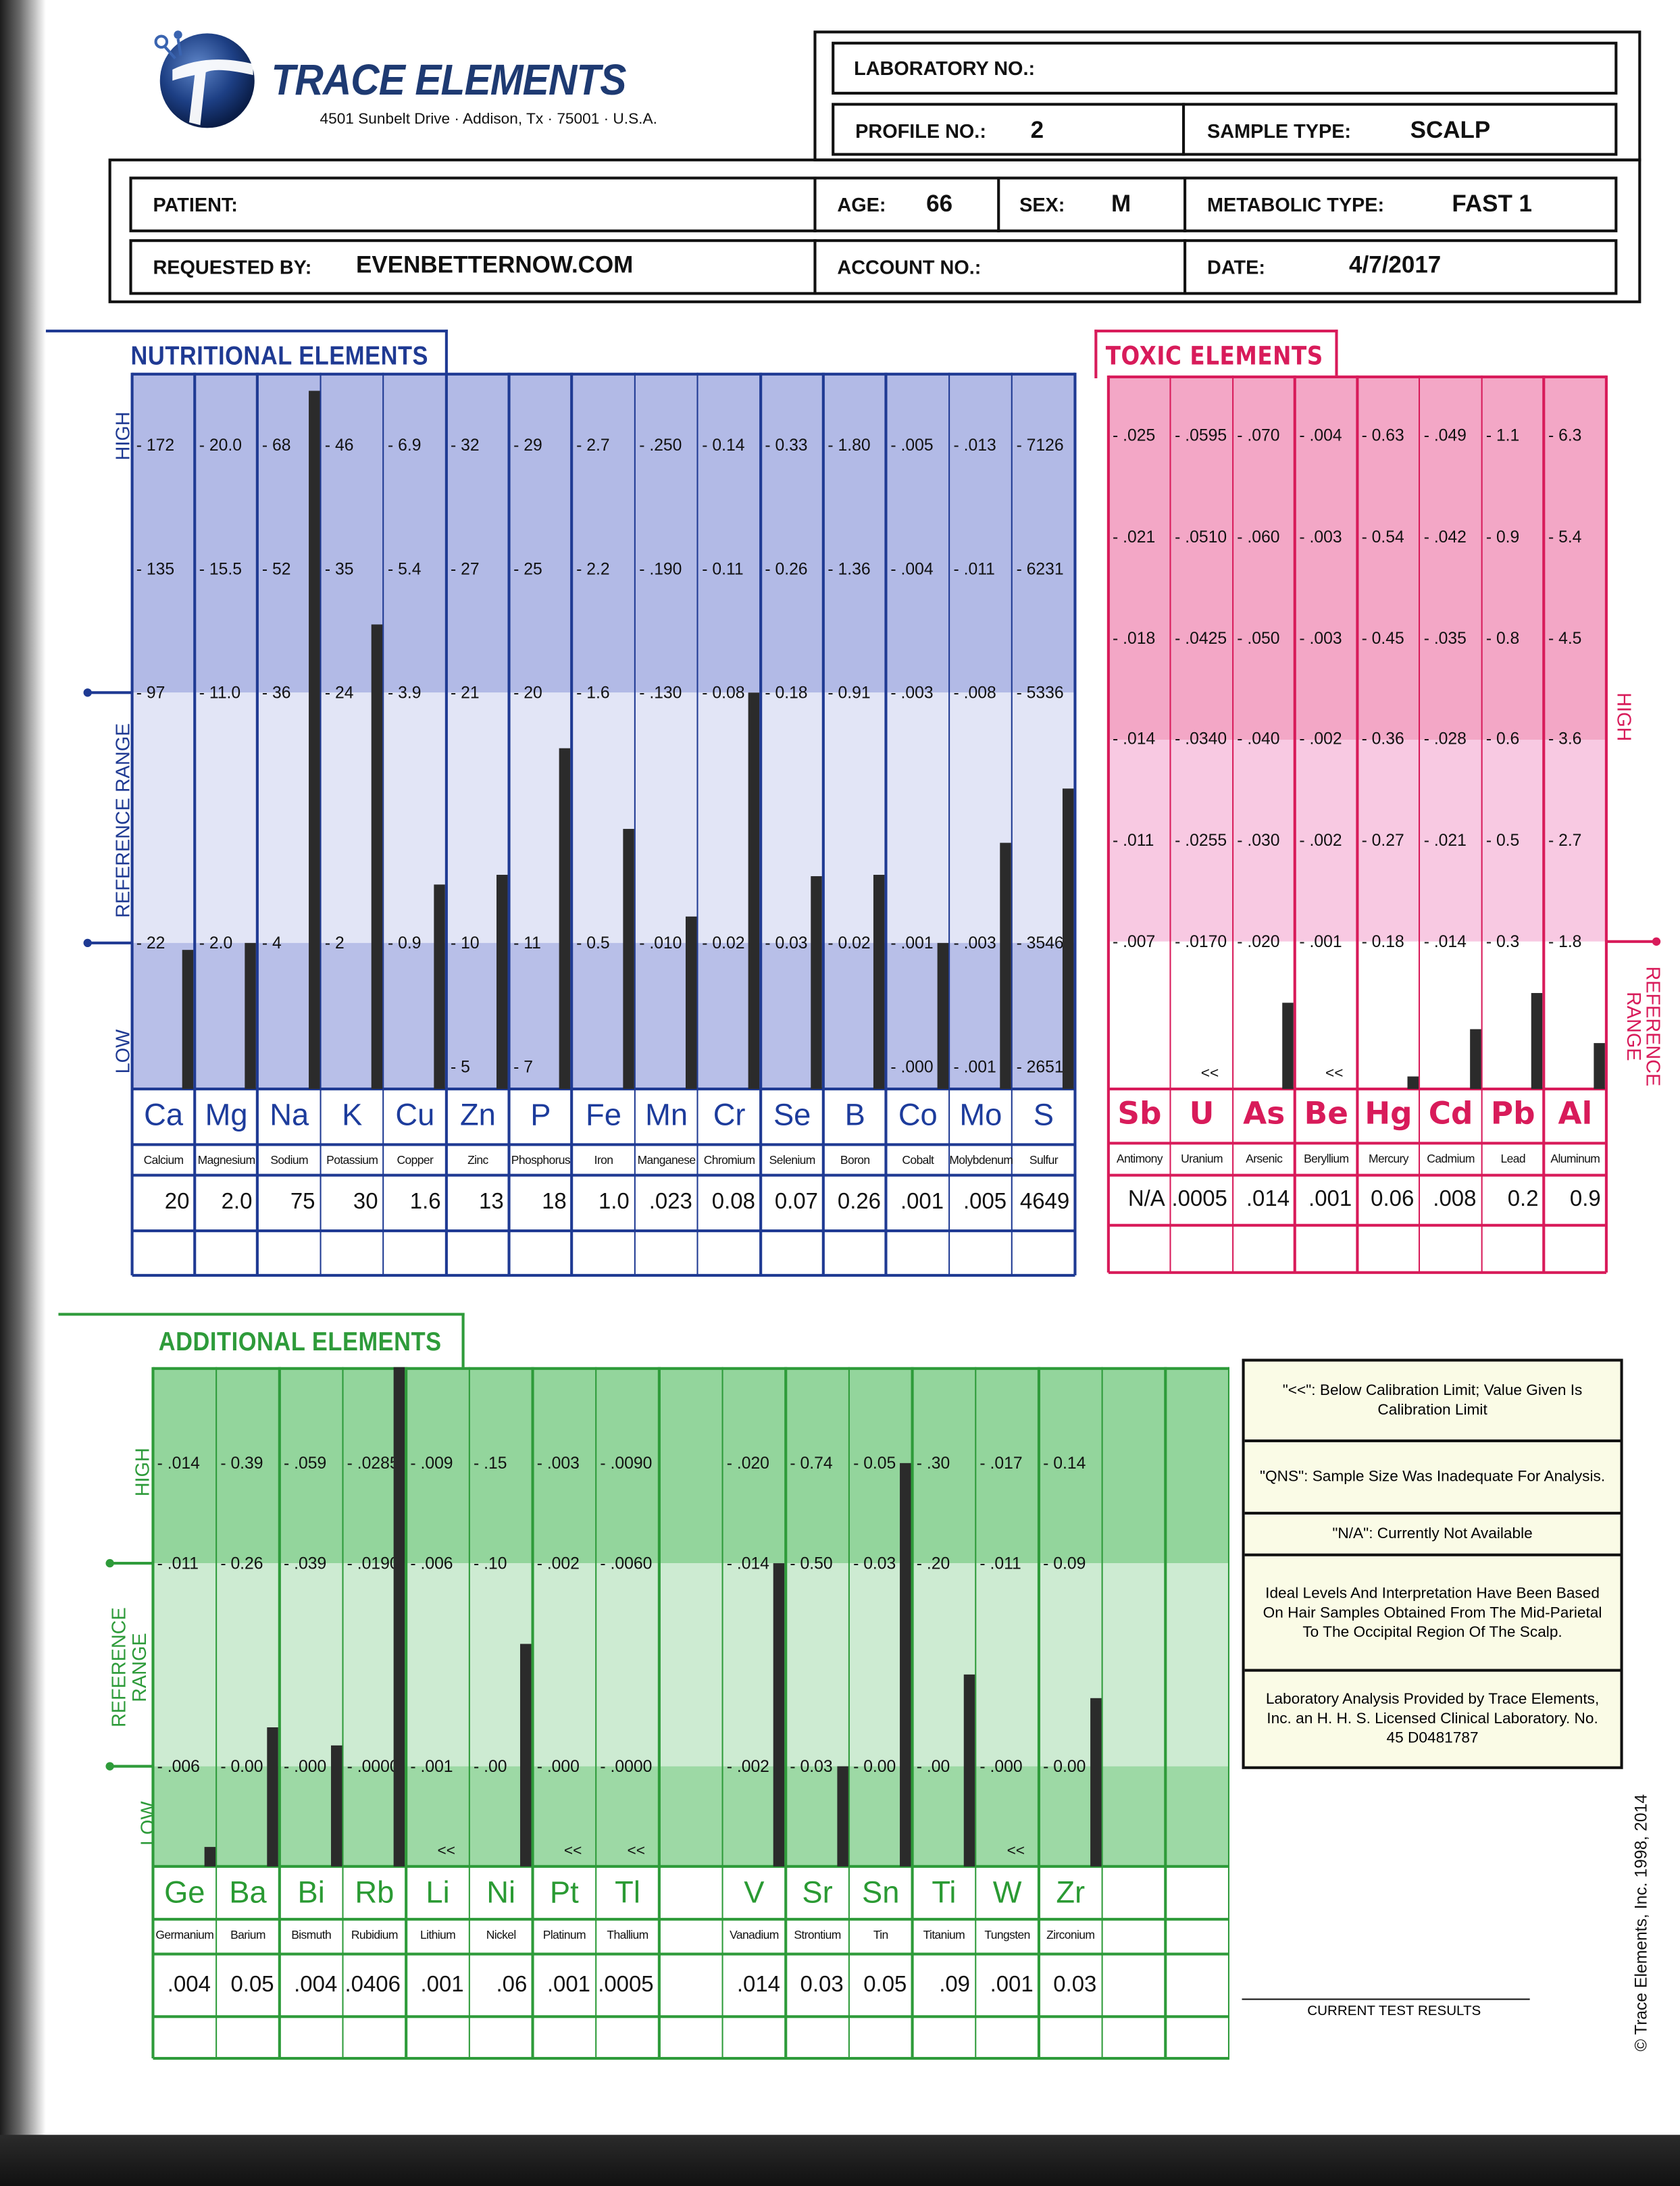  I want to click on tick-value: 1.36, so click(854, 569).